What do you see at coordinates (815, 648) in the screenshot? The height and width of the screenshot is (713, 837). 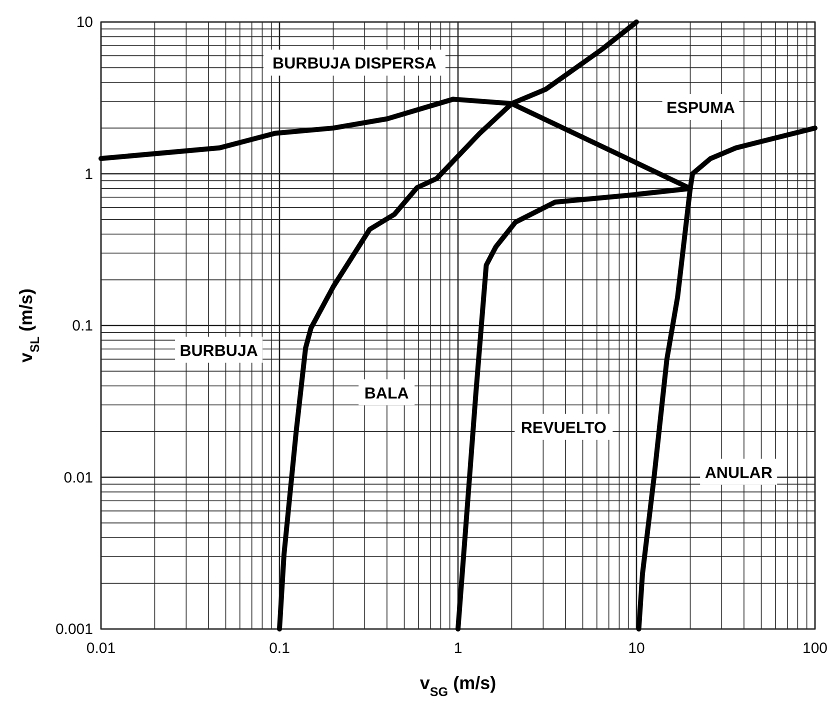 I see `x-tick-label: 100` at bounding box center [815, 648].